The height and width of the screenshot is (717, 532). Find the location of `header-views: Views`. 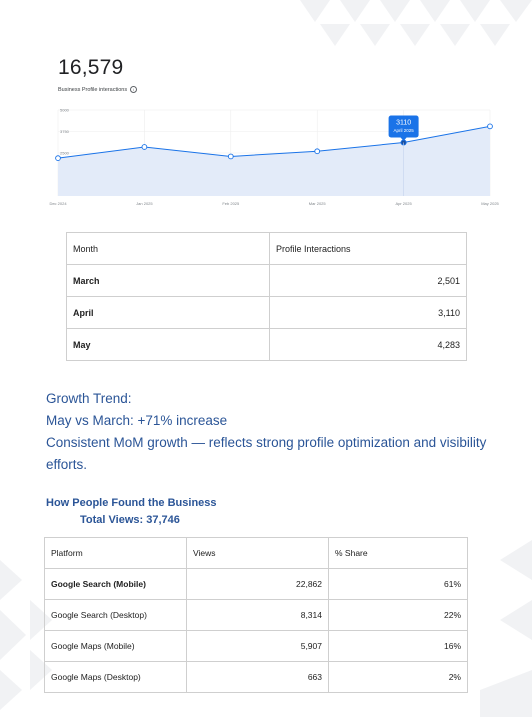

header-views: Views is located at coordinates (257, 553).